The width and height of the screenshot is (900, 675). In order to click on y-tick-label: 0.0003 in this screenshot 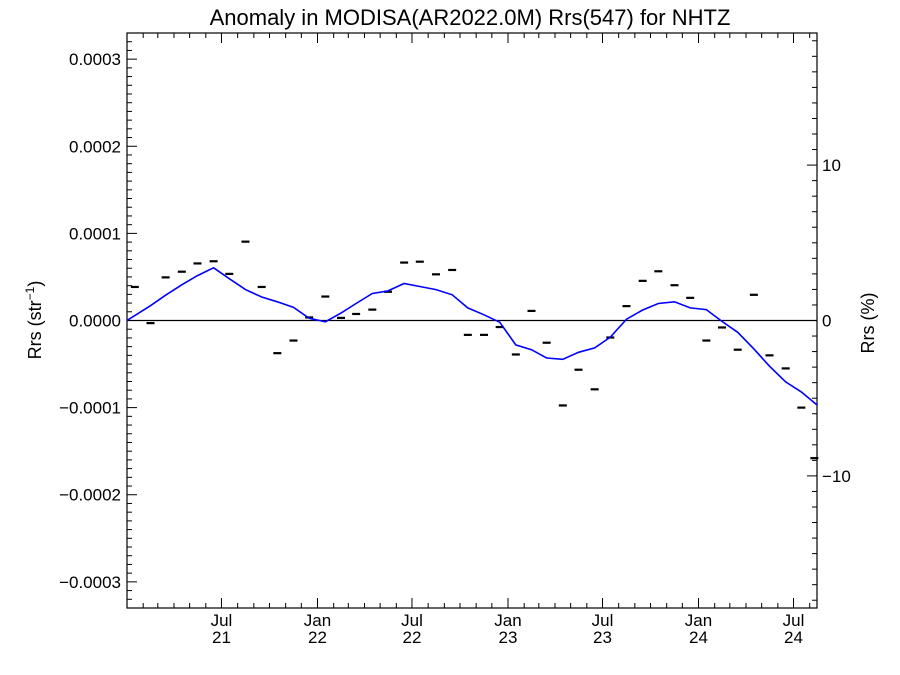, I will do `click(95, 59)`.